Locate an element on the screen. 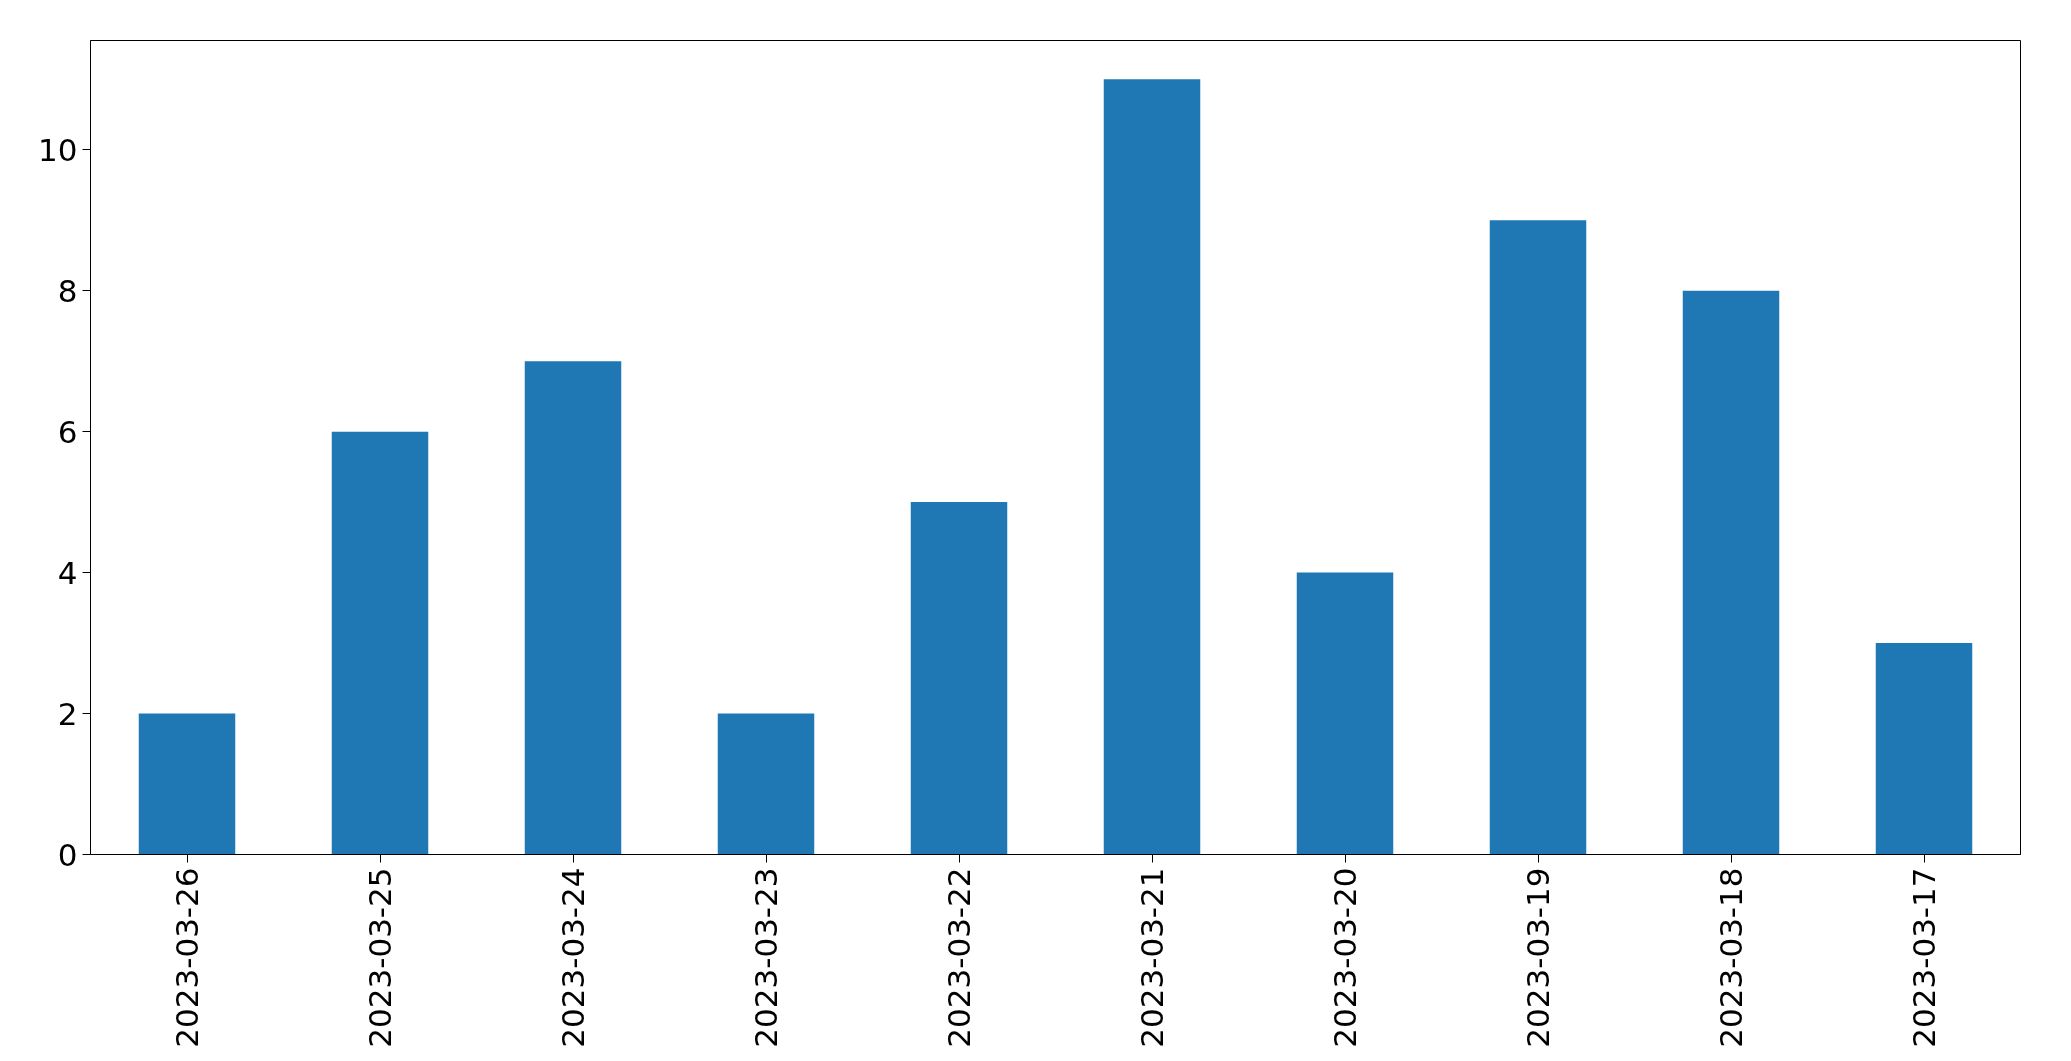 This screenshot has height=1061, width=2071. x-tick-label: 2023-03-26 is located at coordinates (187, 957).